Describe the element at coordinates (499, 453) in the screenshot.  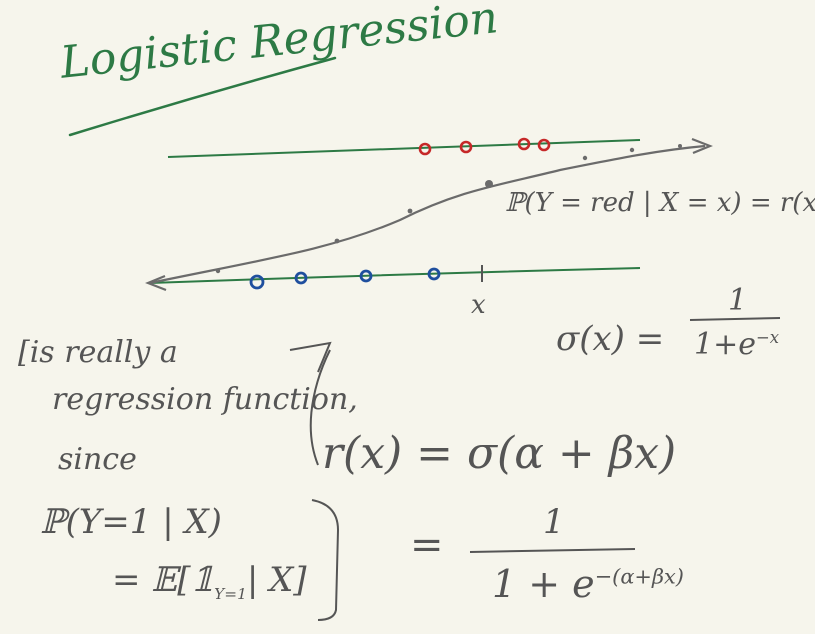
I see `r-definition: r(x) = σ(α + βx)` at that location.